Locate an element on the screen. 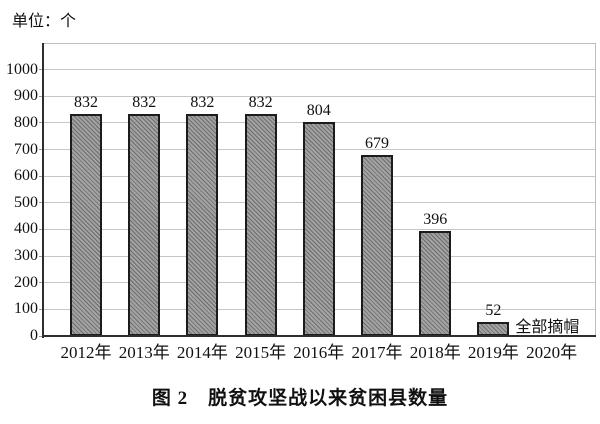 This screenshot has height=424, width=600. y-axis-line is located at coordinates (43, 190).